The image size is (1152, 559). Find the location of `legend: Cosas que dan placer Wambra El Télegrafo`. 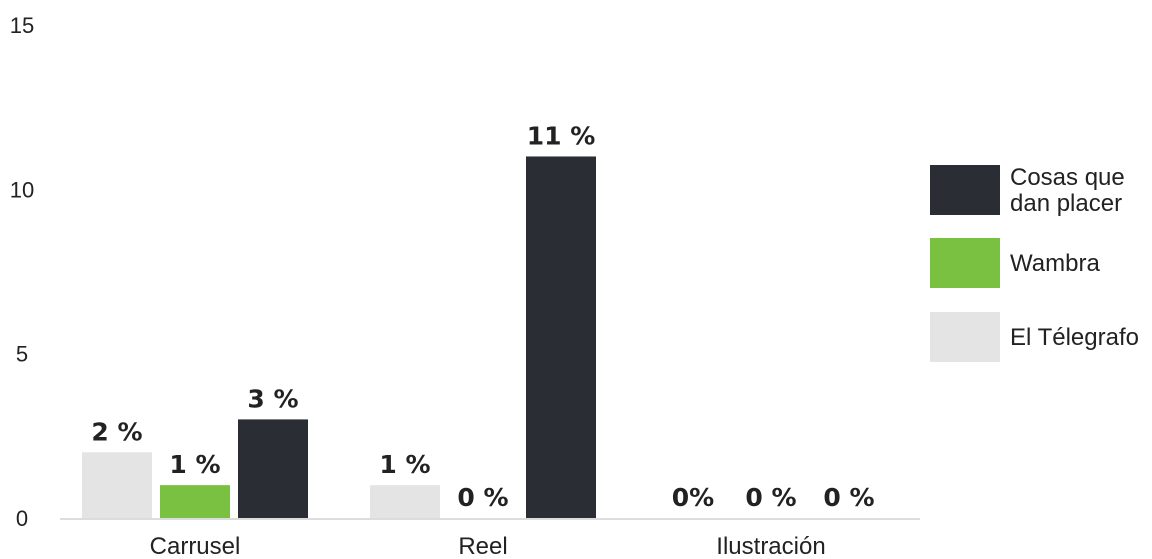

legend: Cosas que dan placer Wambra El Télegrafo is located at coordinates (1034, 263).